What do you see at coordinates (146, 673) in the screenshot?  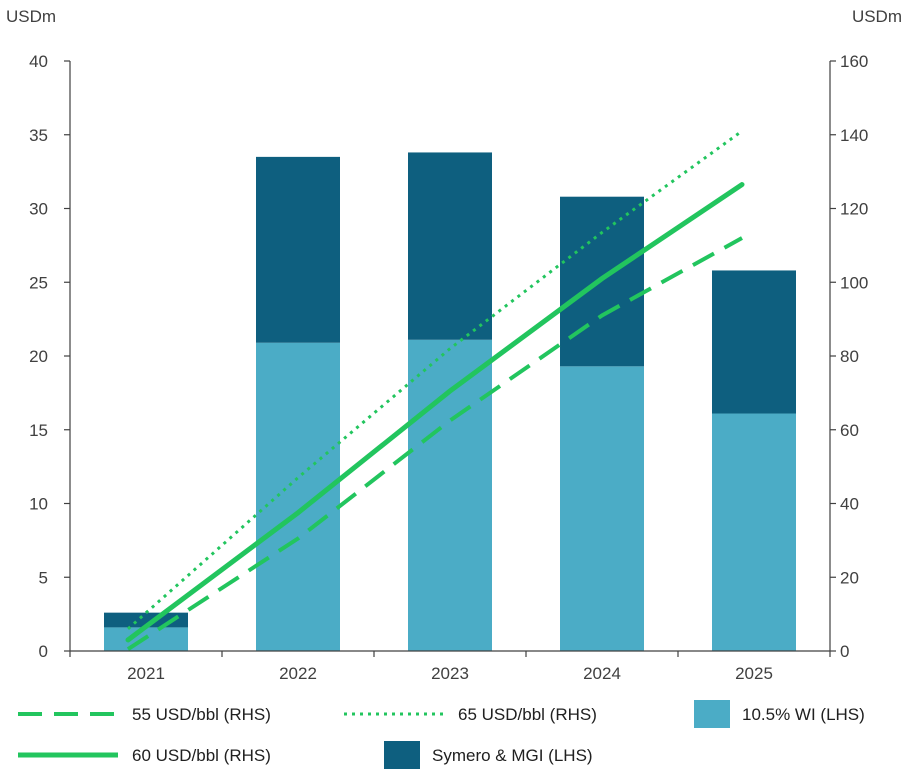 I see `x-tick-label: 2021` at bounding box center [146, 673].